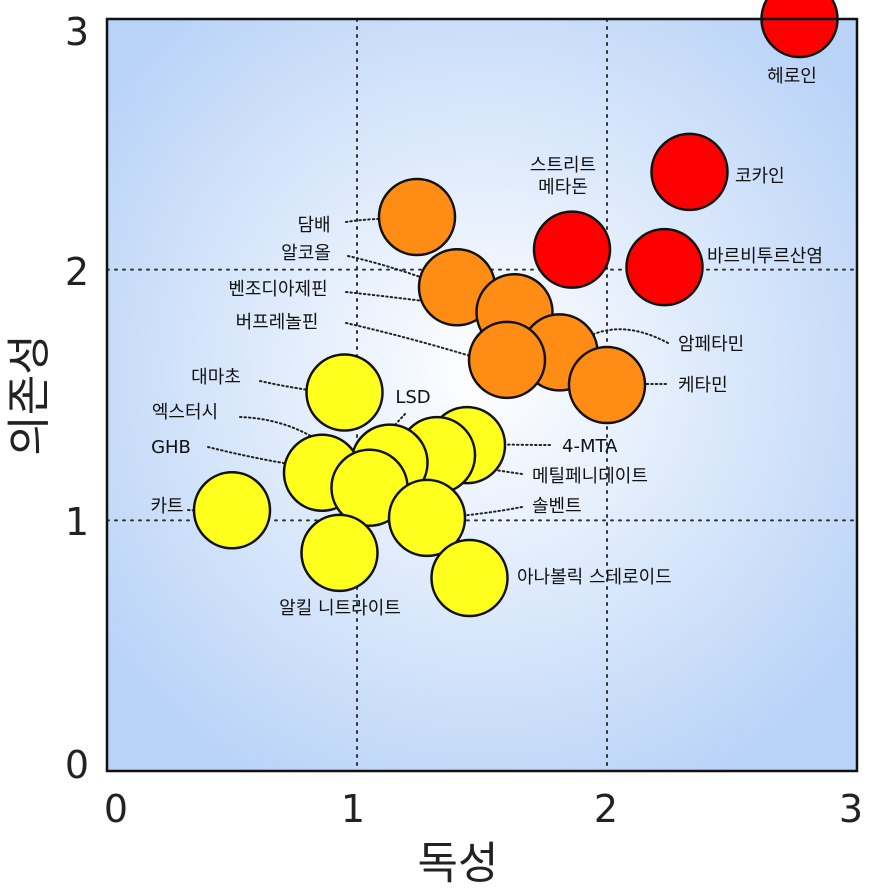 The image size is (880, 896). Describe the element at coordinates (166, 506) in the screenshot. I see `point-label: 카트` at that location.